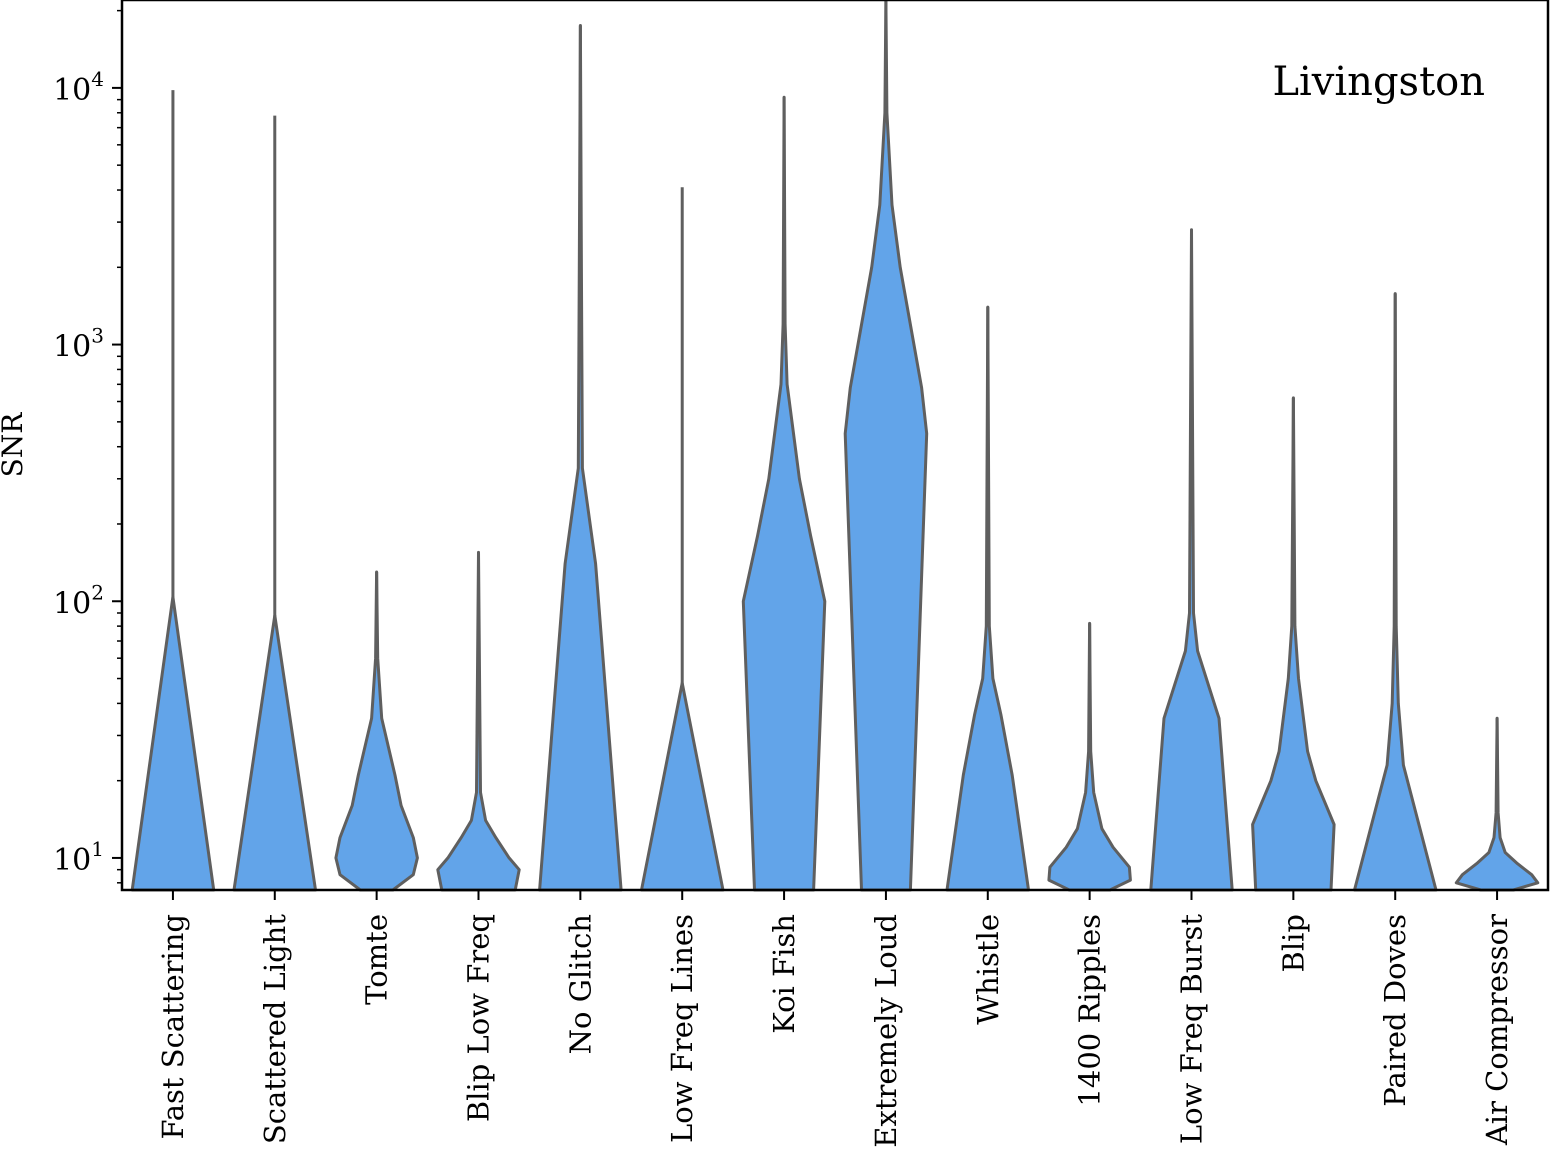 The height and width of the screenshot is (1172, 1550). Describe the element at coordinates (78, 600) in the screenshot. I see `y-tick-label: 10²` at that location.